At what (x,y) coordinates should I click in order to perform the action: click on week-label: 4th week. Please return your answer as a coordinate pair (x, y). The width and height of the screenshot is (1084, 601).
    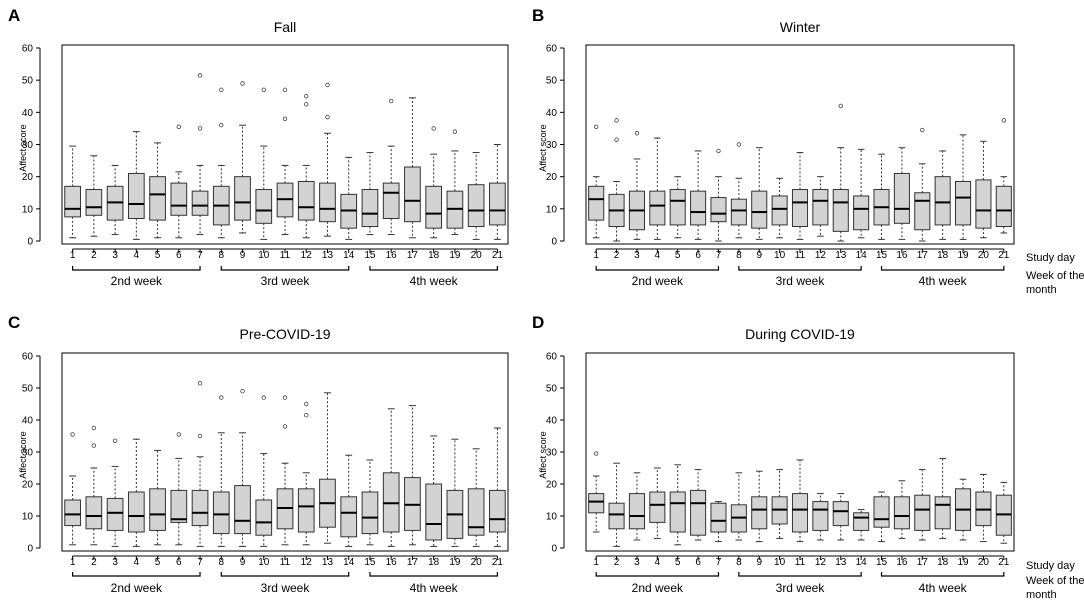
    Looking at the image, I should click on (943, 281).